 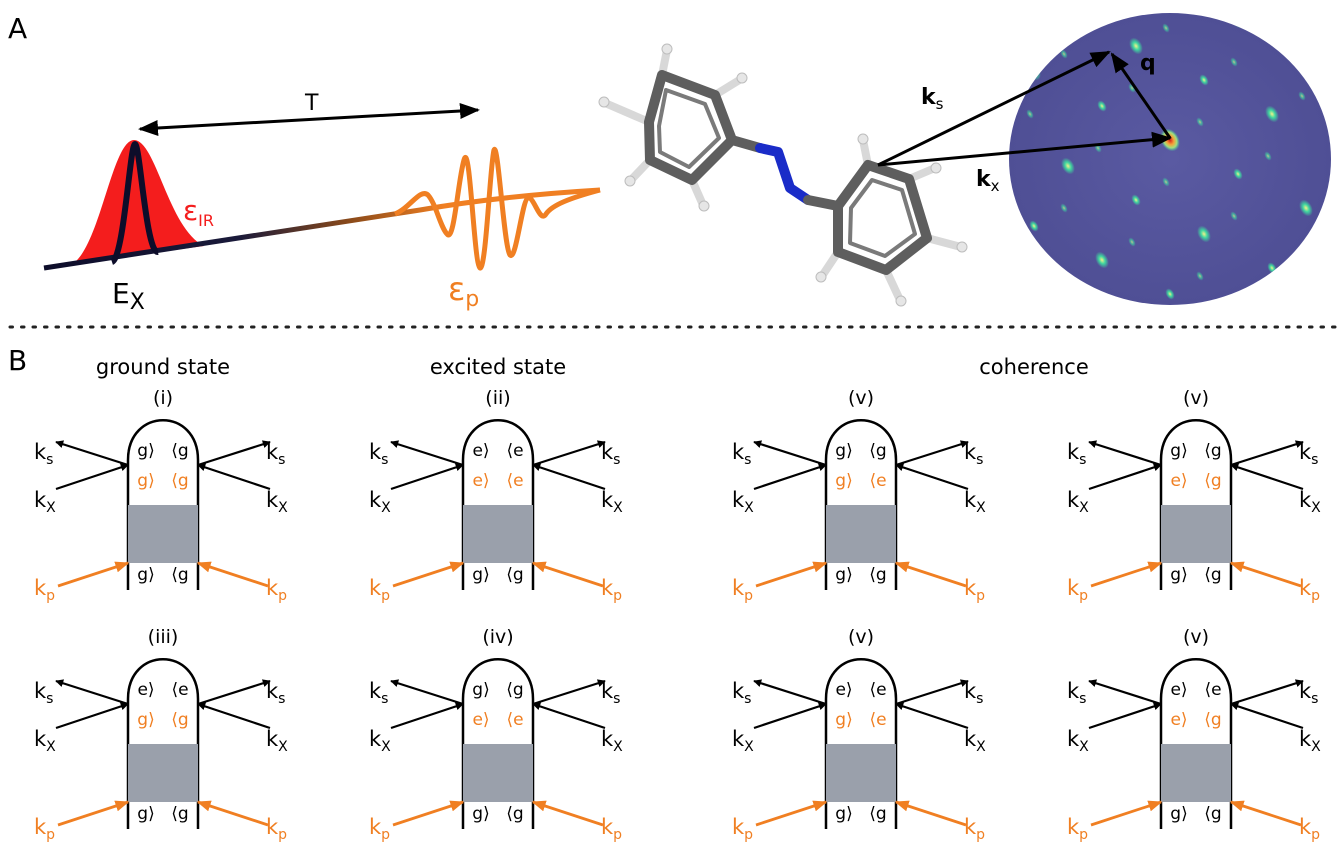 I want to click on feynman-diagram: (ii) e⟩ ⟨e e⟩ ⟨e g⟩ ⟨g ks kX kp ks kX kp, so click(x=496, y=495).